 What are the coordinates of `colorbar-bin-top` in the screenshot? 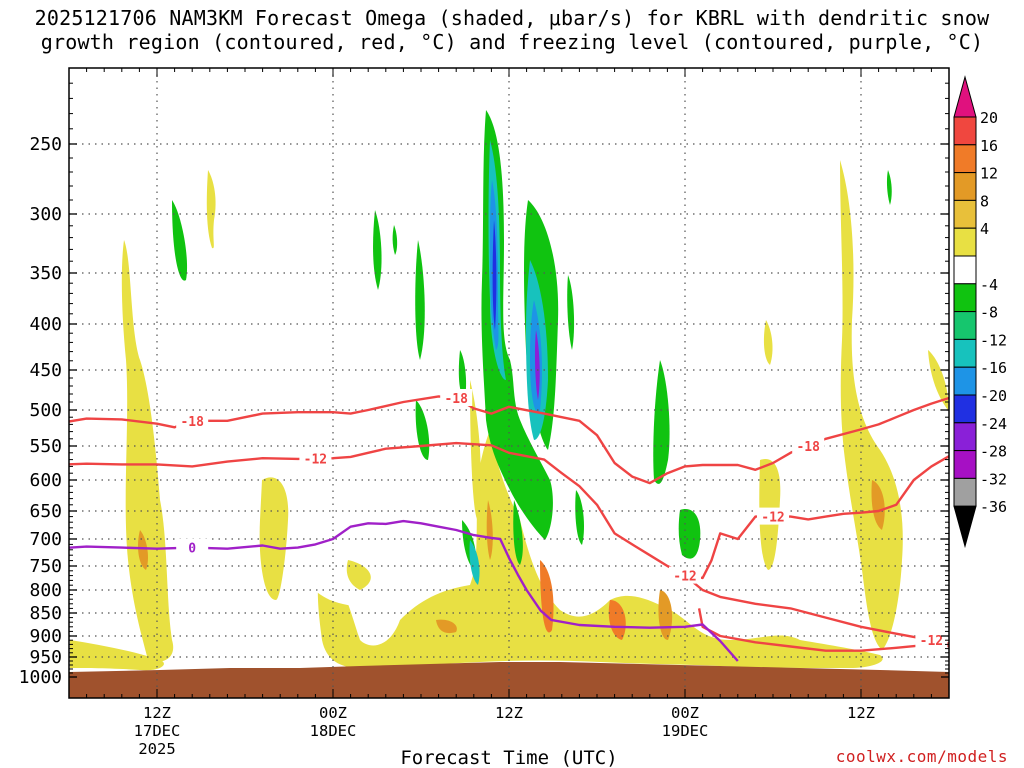 It's located at (965, 96).